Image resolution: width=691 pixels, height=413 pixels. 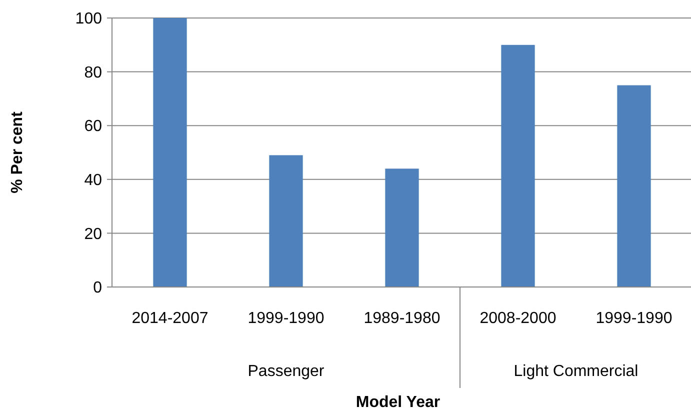 What do you see at coordinates (17, 152) in the screenshot?
I see `y-axis-title: % Per cent` at bounding box center [17, 152].